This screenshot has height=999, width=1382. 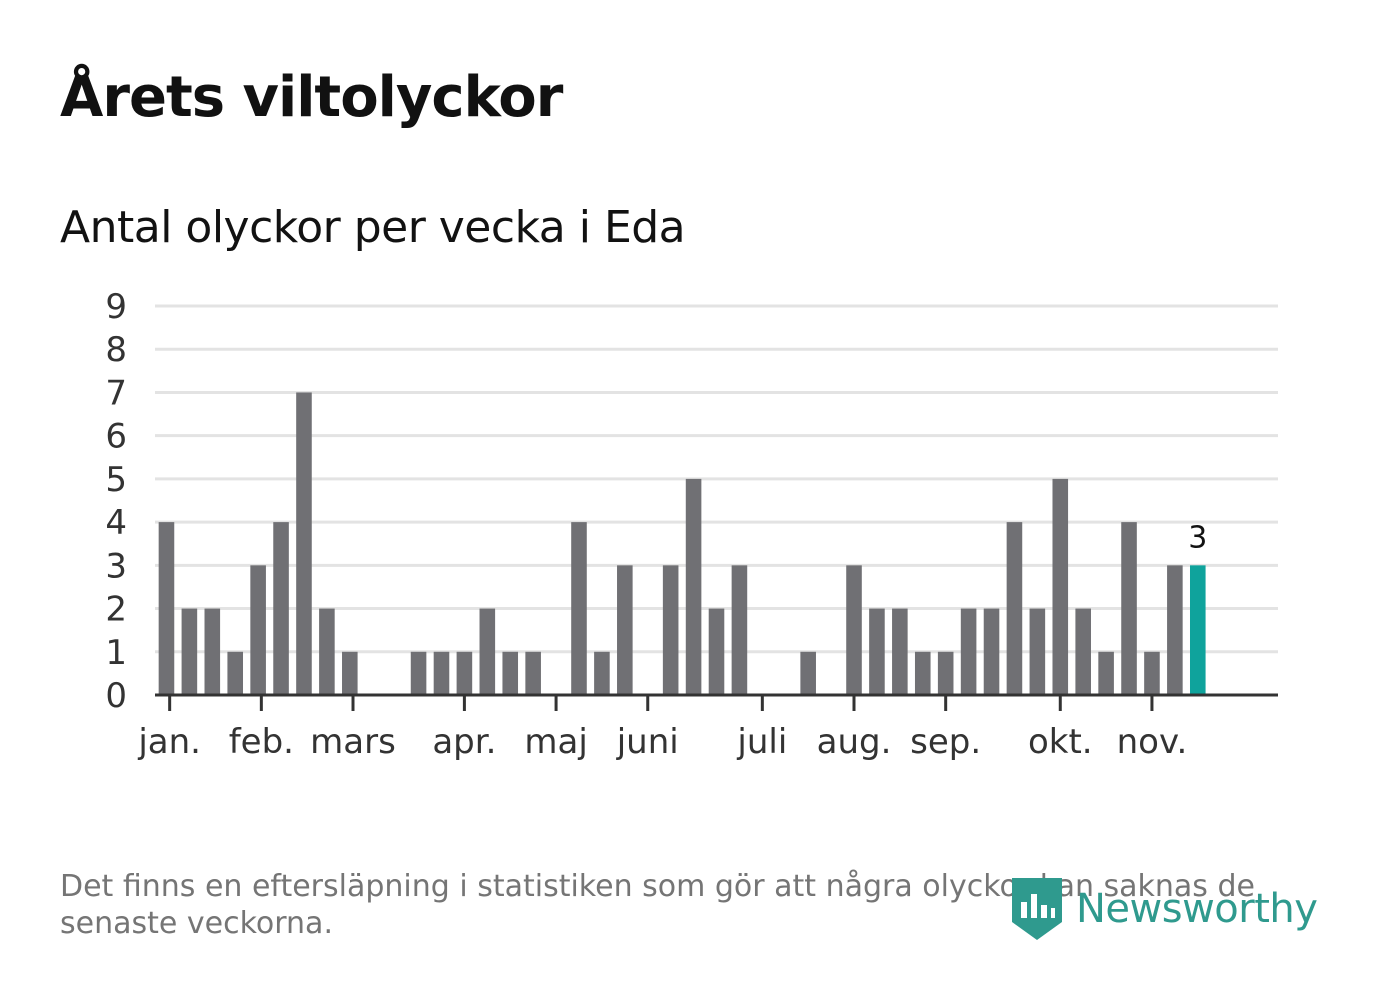 What do you see at coordinates (647, 742) in the screenshot?
I see `x-tick-label-juni: juni` at bounding box center [647, 742].